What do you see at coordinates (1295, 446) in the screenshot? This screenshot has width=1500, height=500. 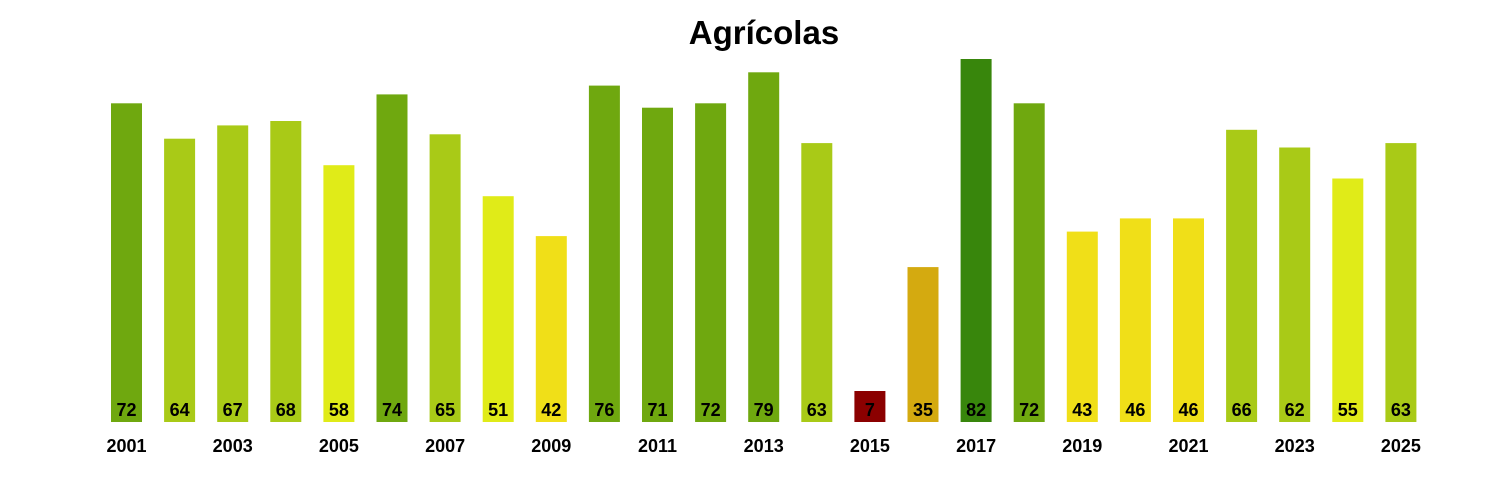 I see `x-tick-2023: 2023` at bounding box center [1295, 446].